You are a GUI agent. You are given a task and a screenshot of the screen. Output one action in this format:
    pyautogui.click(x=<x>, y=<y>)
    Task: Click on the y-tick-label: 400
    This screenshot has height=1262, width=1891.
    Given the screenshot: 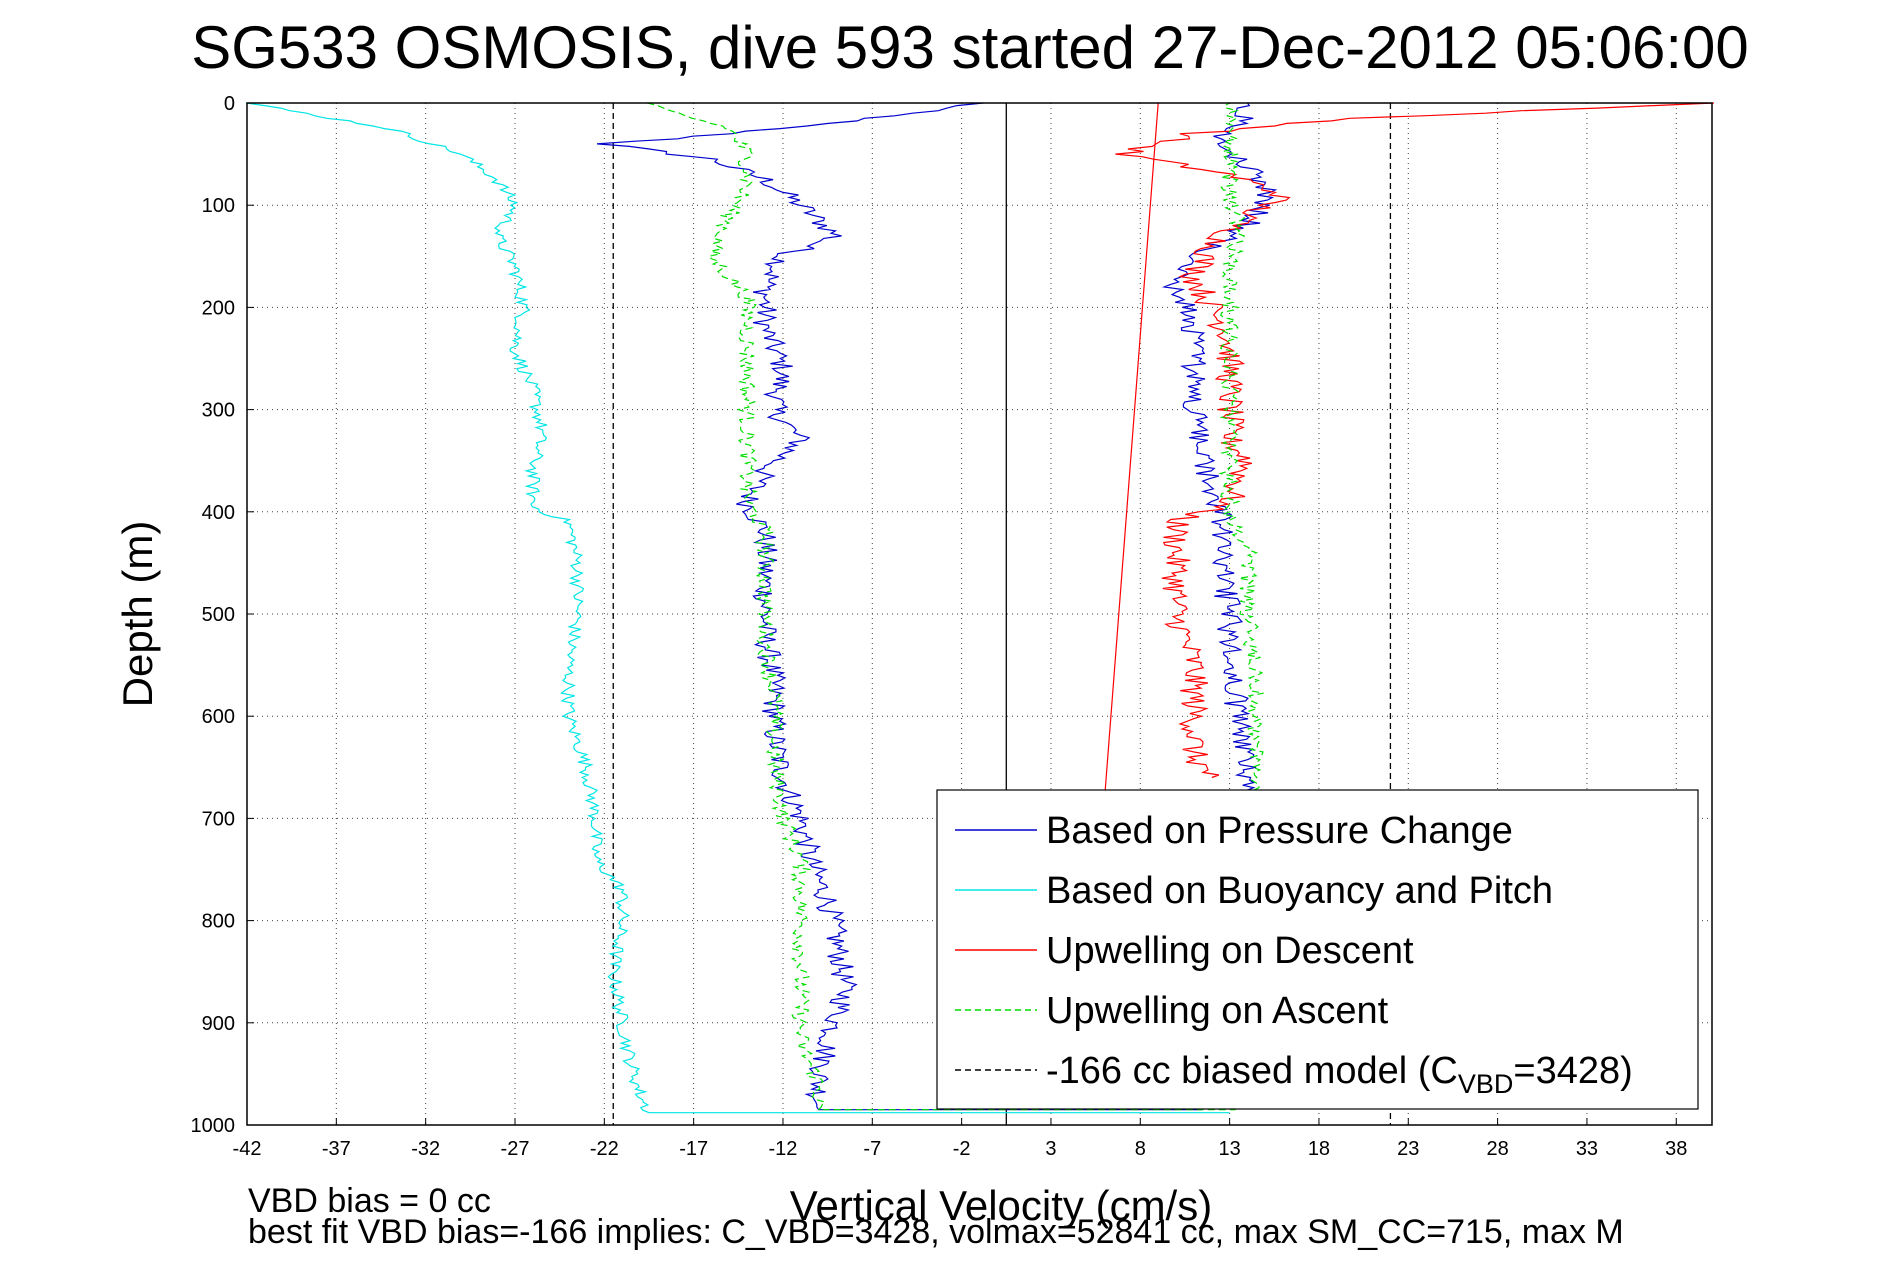 What is the action you would take?
    pyautogui.click(x=218, y=513)
    